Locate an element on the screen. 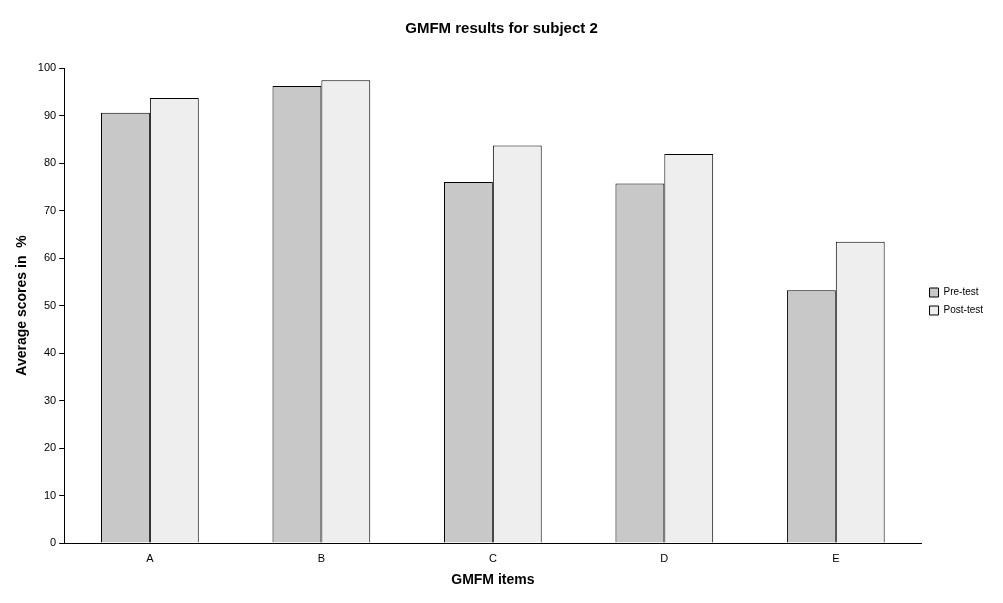  x-tick-label: E is located at coordinates (836, 557).